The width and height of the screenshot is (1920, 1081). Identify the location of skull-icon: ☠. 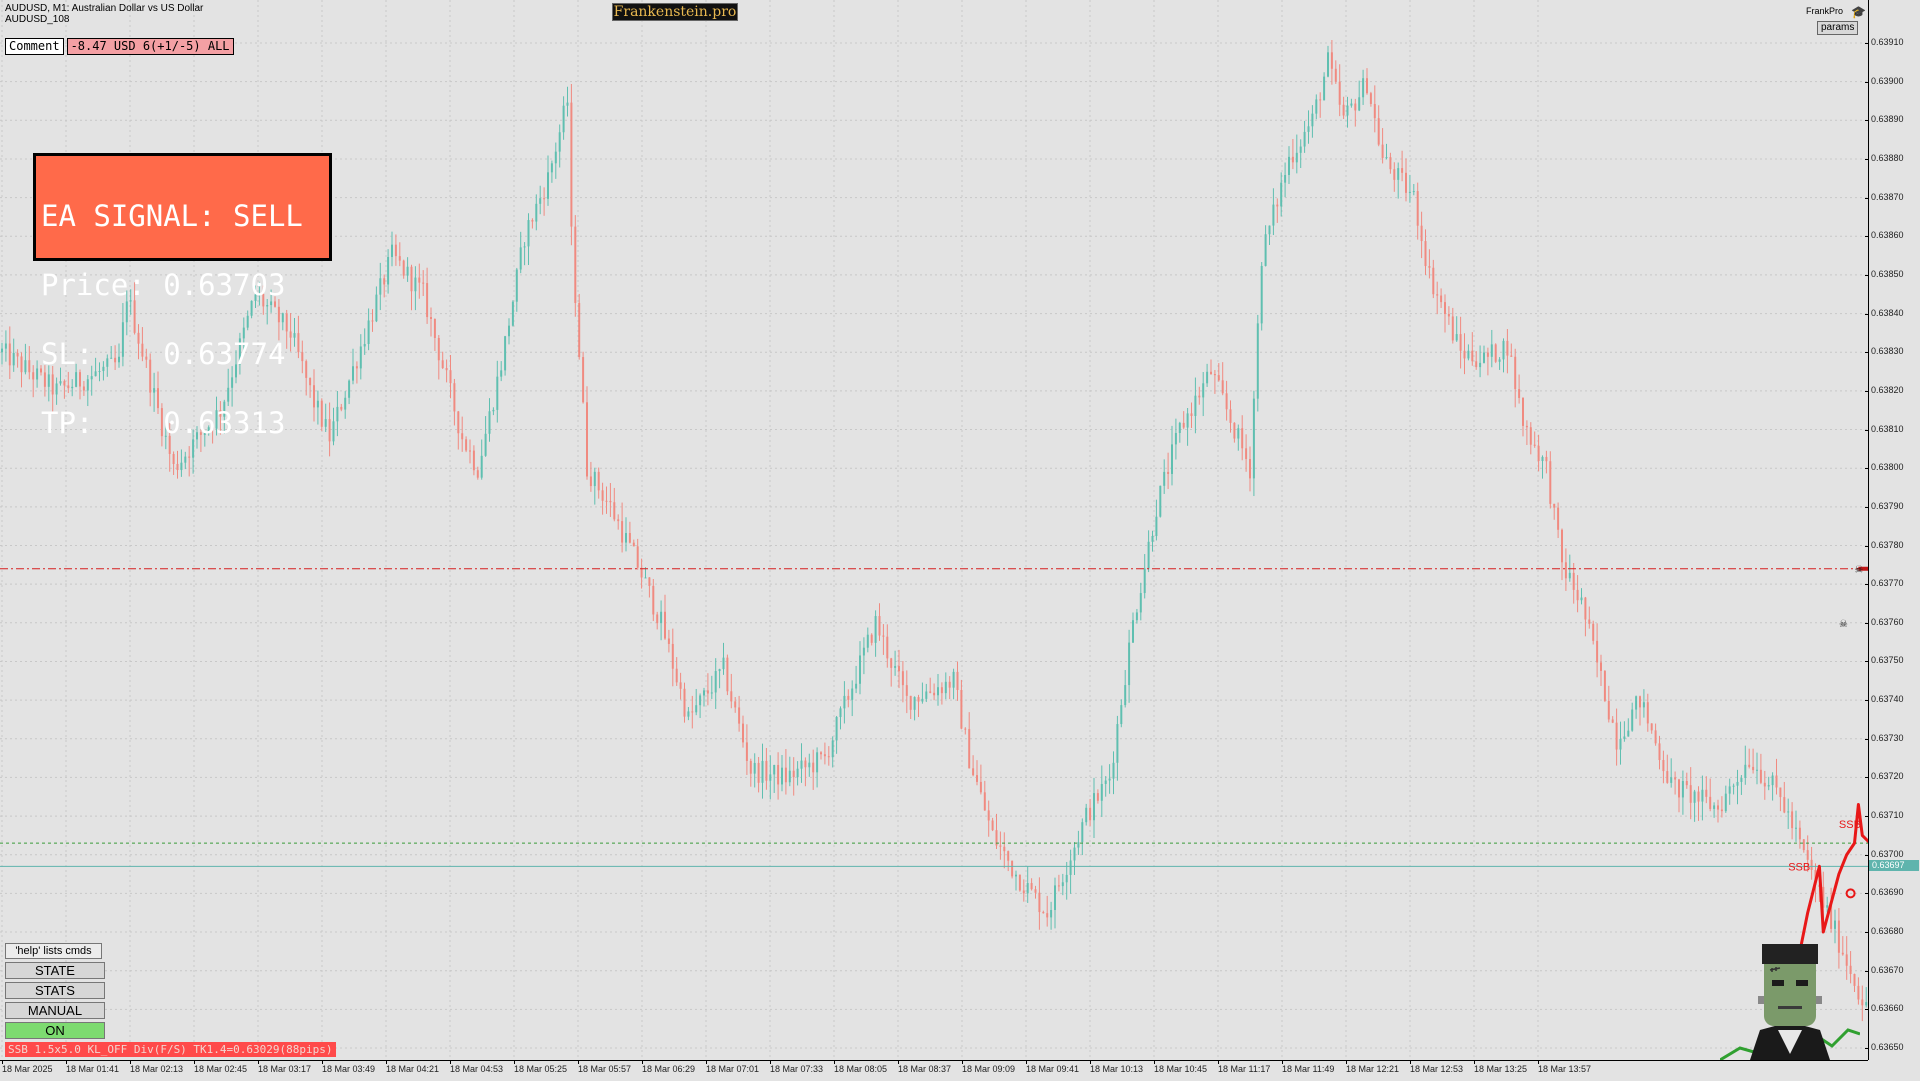
(1858, 570).